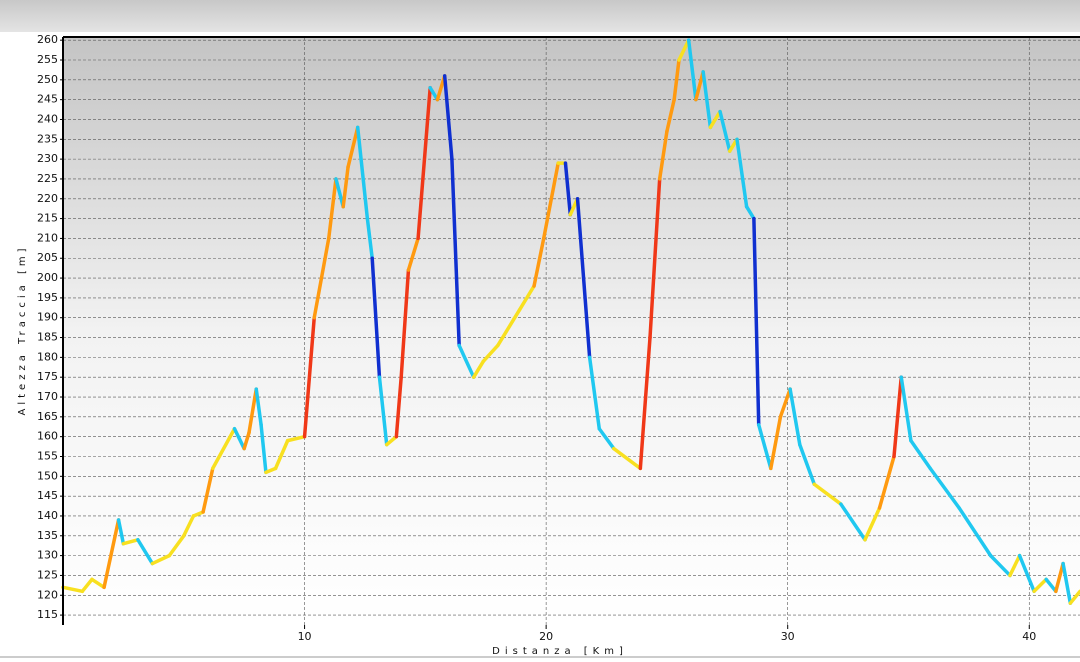 The height and width of the screenshot is (662, 1080). Describe the element at coordinates (47, 99) in the screenshot. I see `y-tick-label: 245` at that location.